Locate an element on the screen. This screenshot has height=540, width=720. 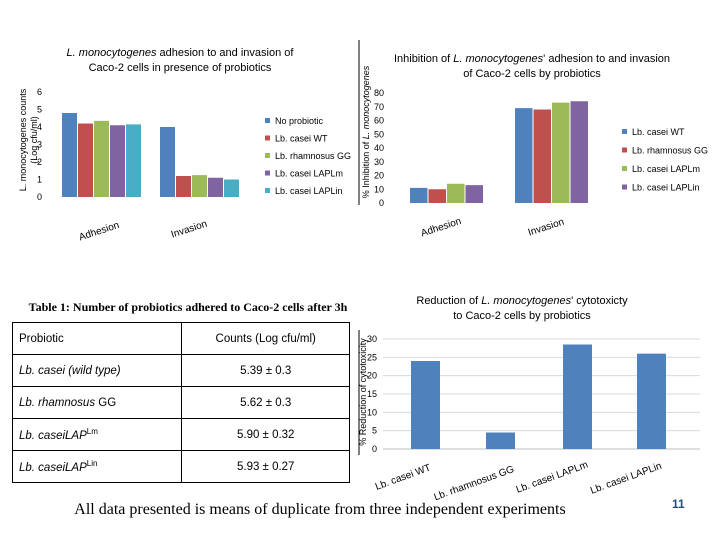
chart2-y-tick-label: 40 is located at coordinates (379, 148).